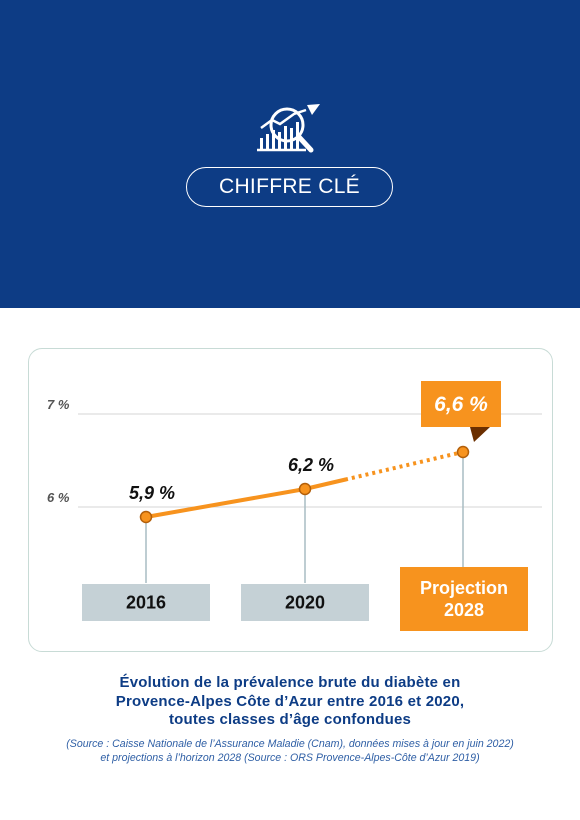 Image resolution: width=580 pixels, height=820 pixels. What do you see at coordinates (58, 497) in the screenshot?
I see `y-tick-label: 6 %` at bounding box center [58, 497].